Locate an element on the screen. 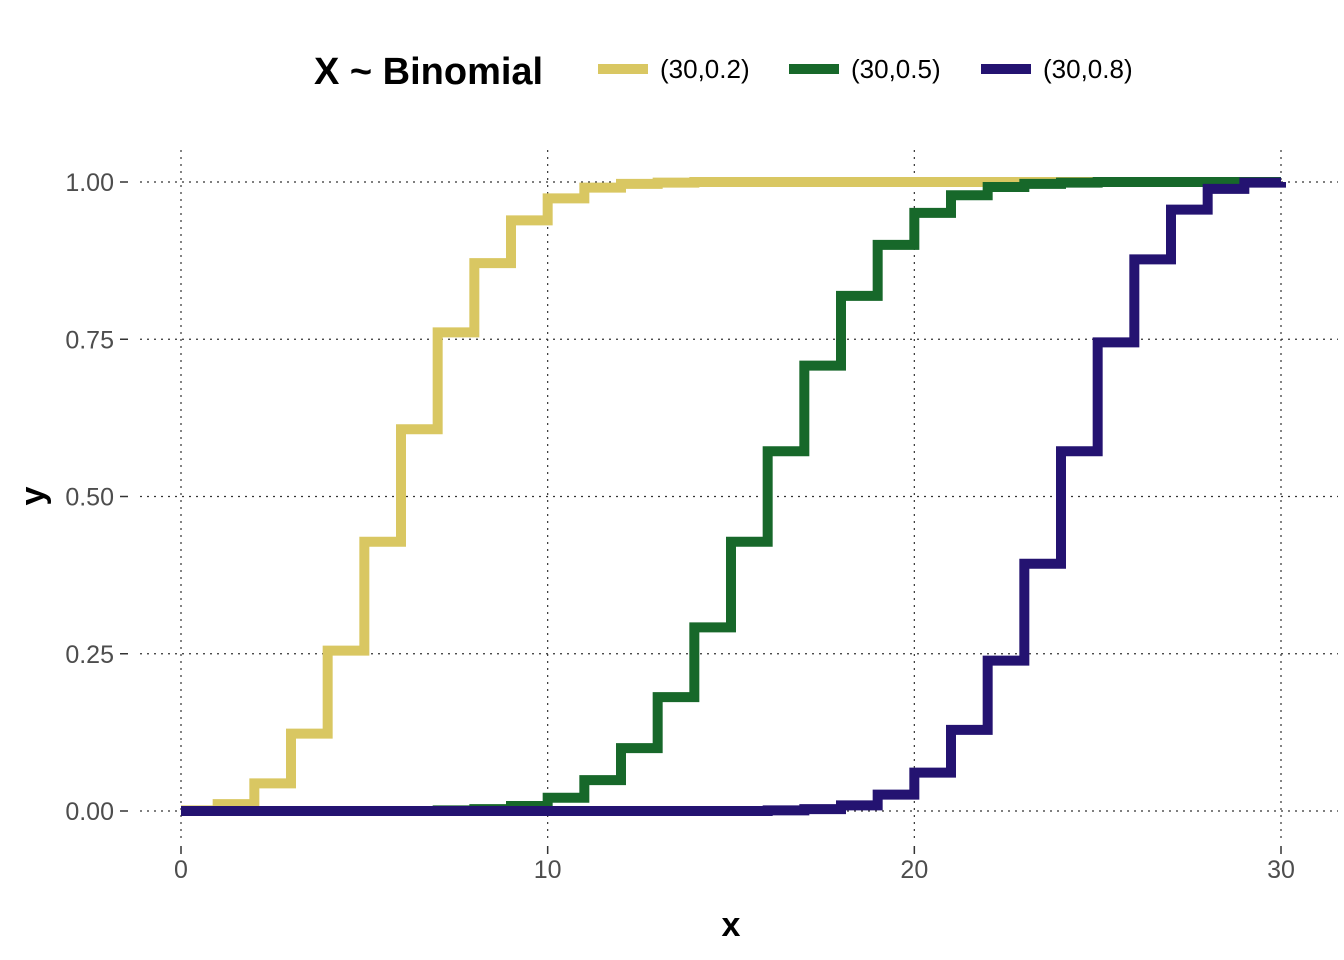 This screenshot has height=960, width=1344. y-tick-label: 0.25 is located at coordinates (89, 655).